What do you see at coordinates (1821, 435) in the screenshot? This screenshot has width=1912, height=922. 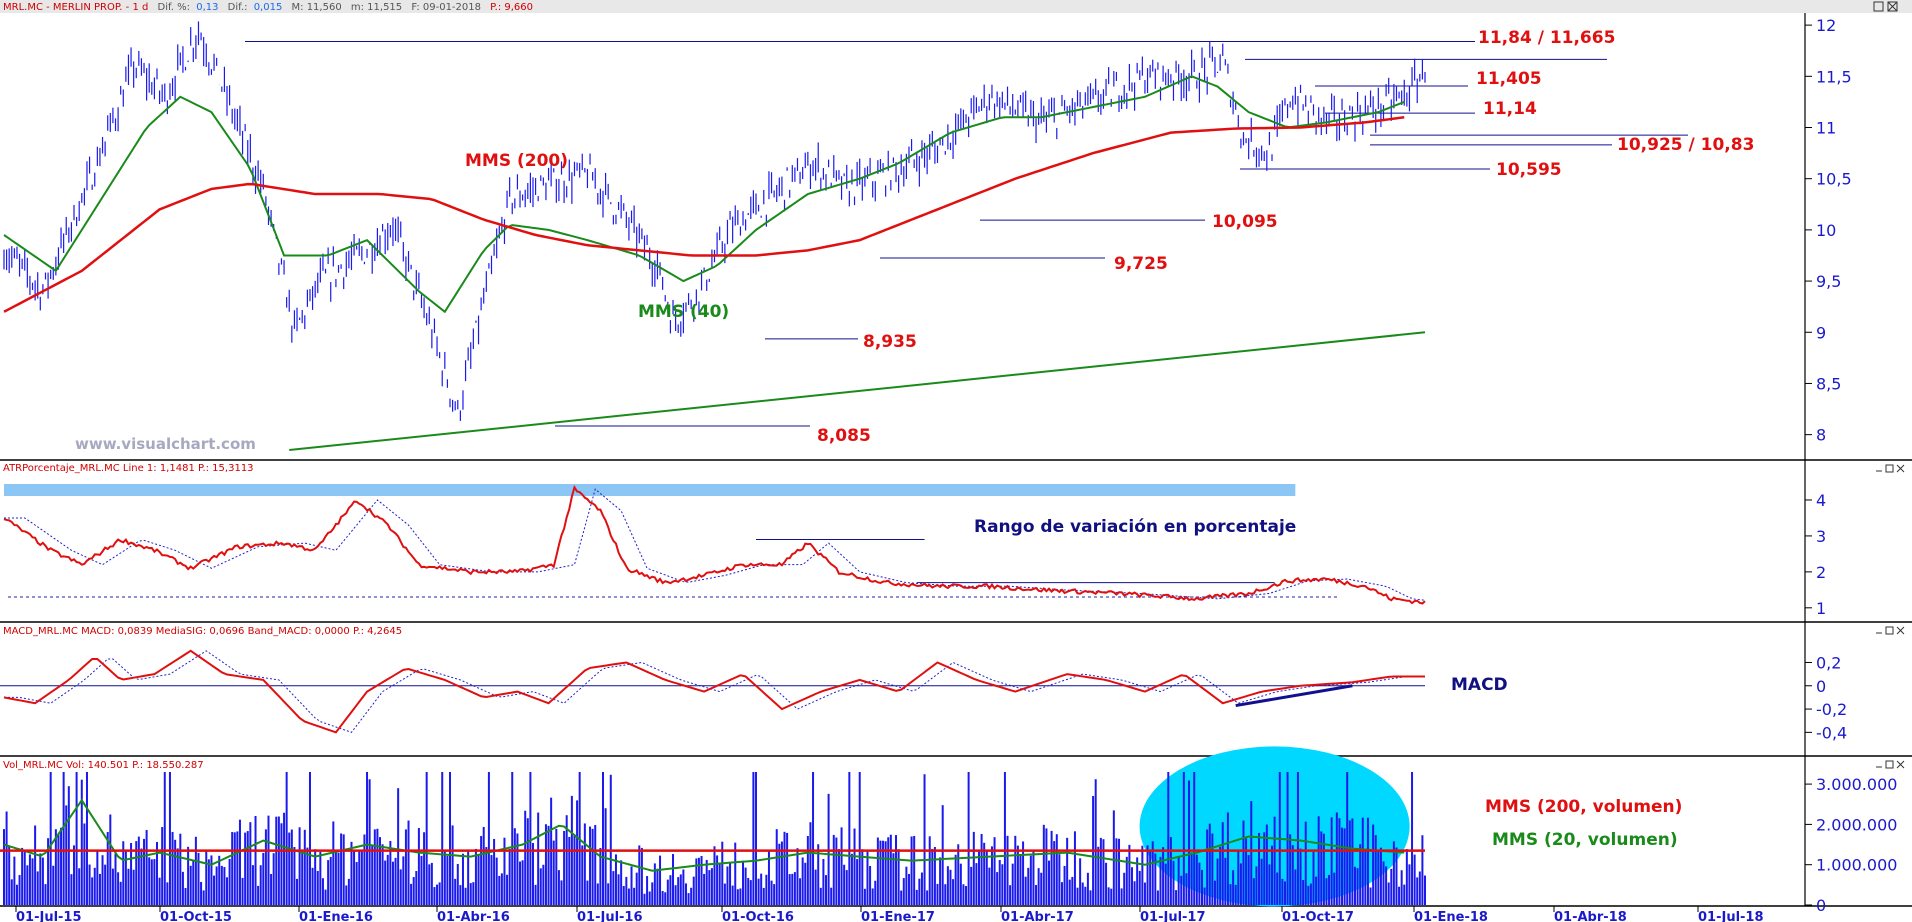 I see `price-ytick-label: 8` at bounding box center [1821, 435].